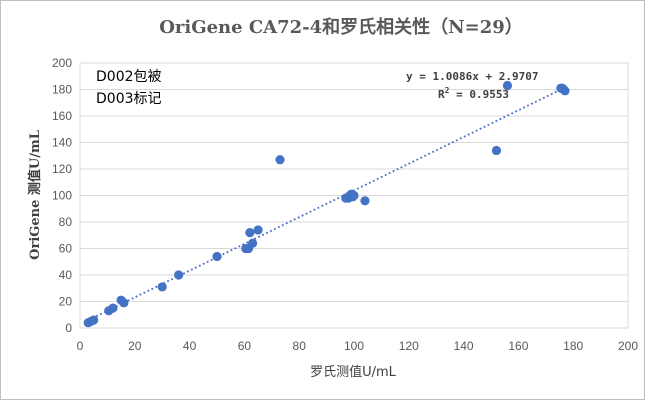  Describe the element at coordinates (472, 76) in the screenshot. I see `trendline-equation: y = 1.0086x + 2.9707` at that location.